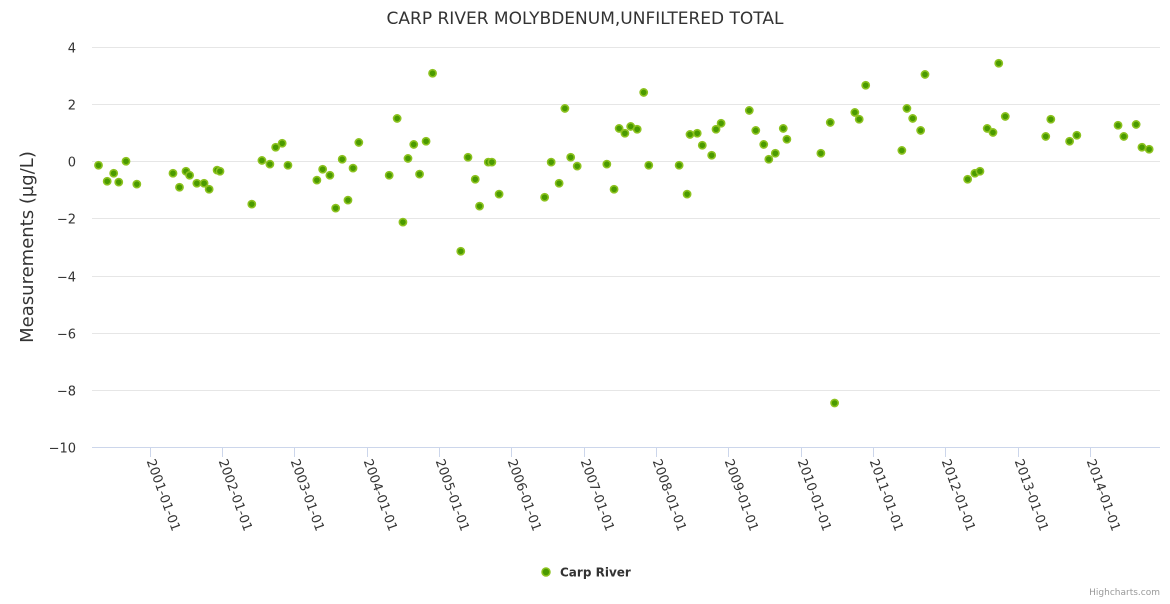  What do you see at coordinates (585, 19) in the screenshot?
I see `chart-title: CARP RIVER MOLYBDENUM,UNFILTERED TOTAL` at bounding box center [585, 19].